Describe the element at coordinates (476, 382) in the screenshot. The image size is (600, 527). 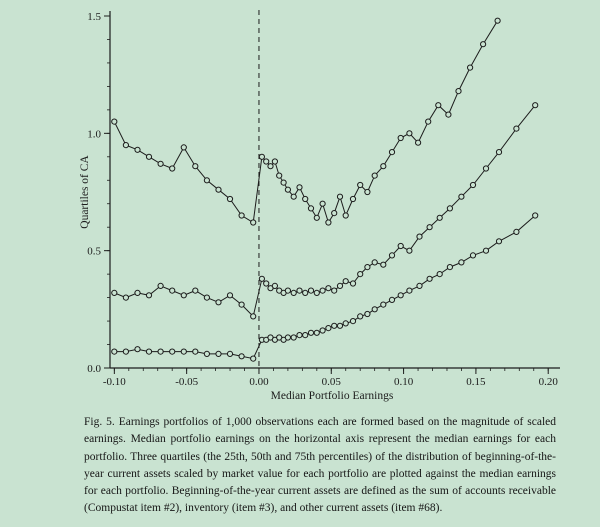
I see `svg-text: 0.15` at that location.